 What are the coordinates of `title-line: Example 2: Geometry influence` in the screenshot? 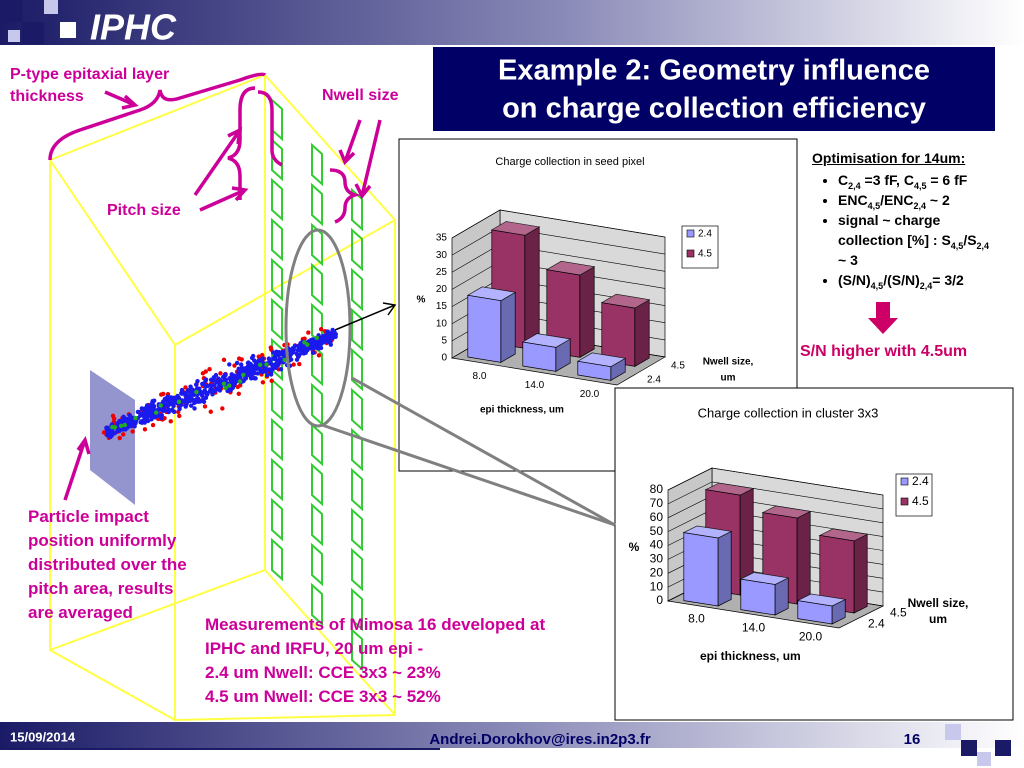 It's located at (714, 71).